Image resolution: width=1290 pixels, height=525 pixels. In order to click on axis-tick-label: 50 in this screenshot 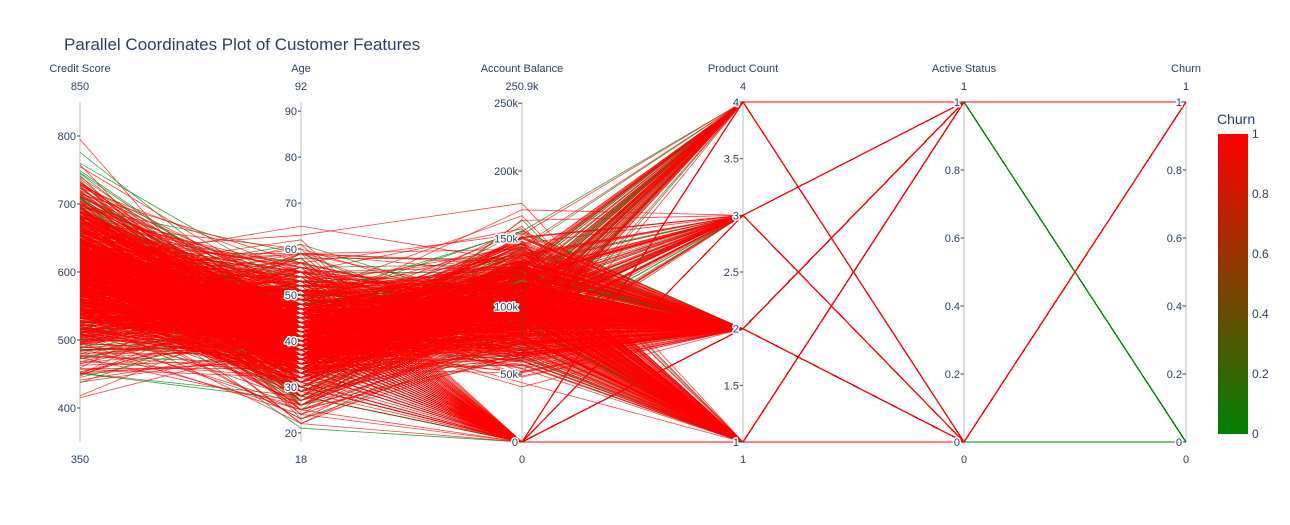, I will do `click(291, 296)`.